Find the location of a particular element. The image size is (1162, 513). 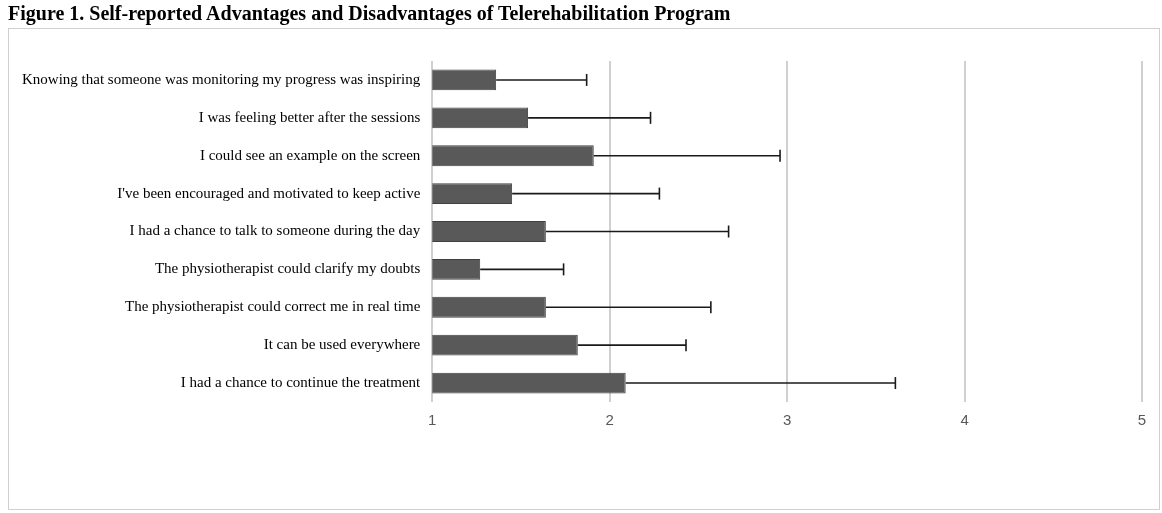

y-tick-label: It can be used everywhere is located at coordinates (342, 344).